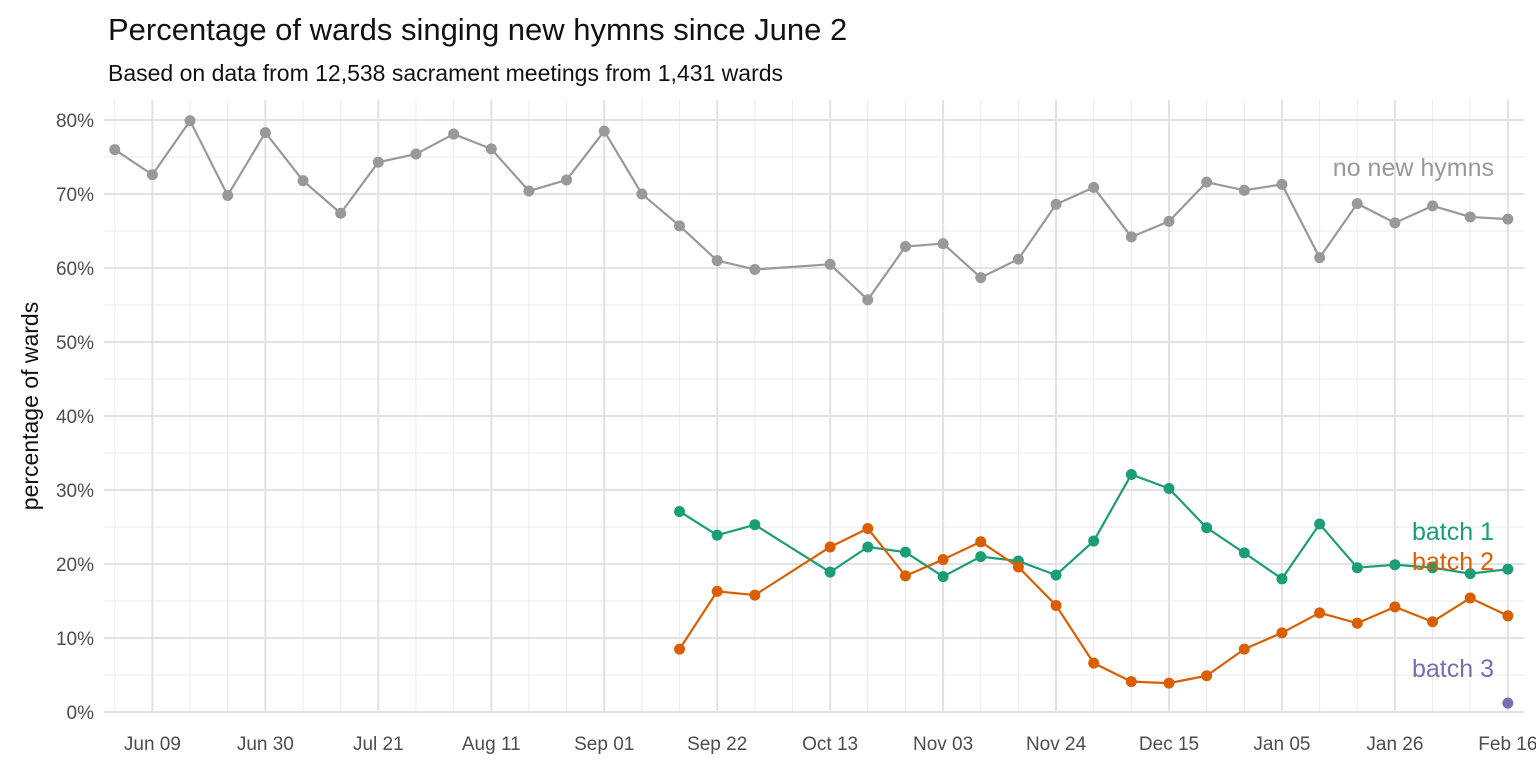  I want to click on x-tick-label: Dec 15, so click(1169, 744).